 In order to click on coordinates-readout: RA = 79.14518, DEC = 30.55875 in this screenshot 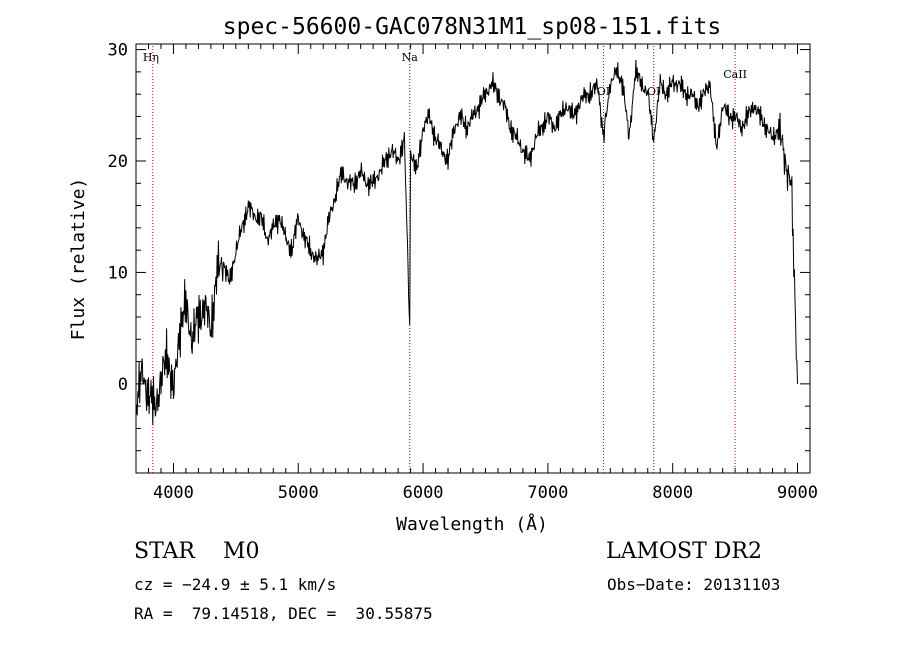, I will do `click(283, 613)`.